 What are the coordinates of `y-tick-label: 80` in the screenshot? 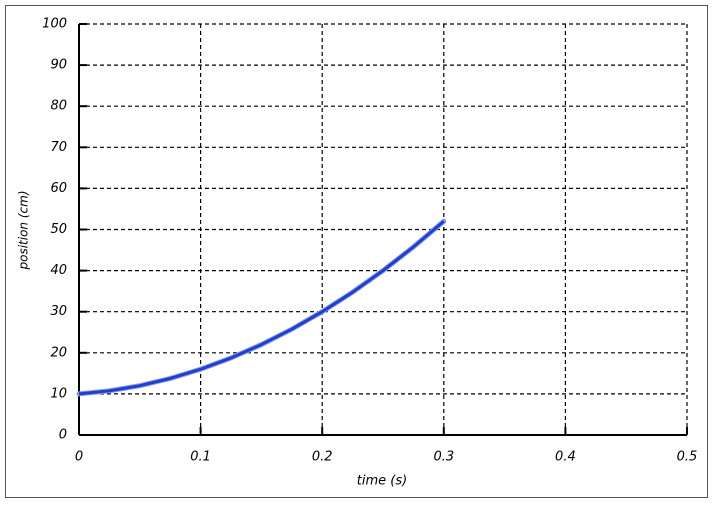 It's located at (58, 106).